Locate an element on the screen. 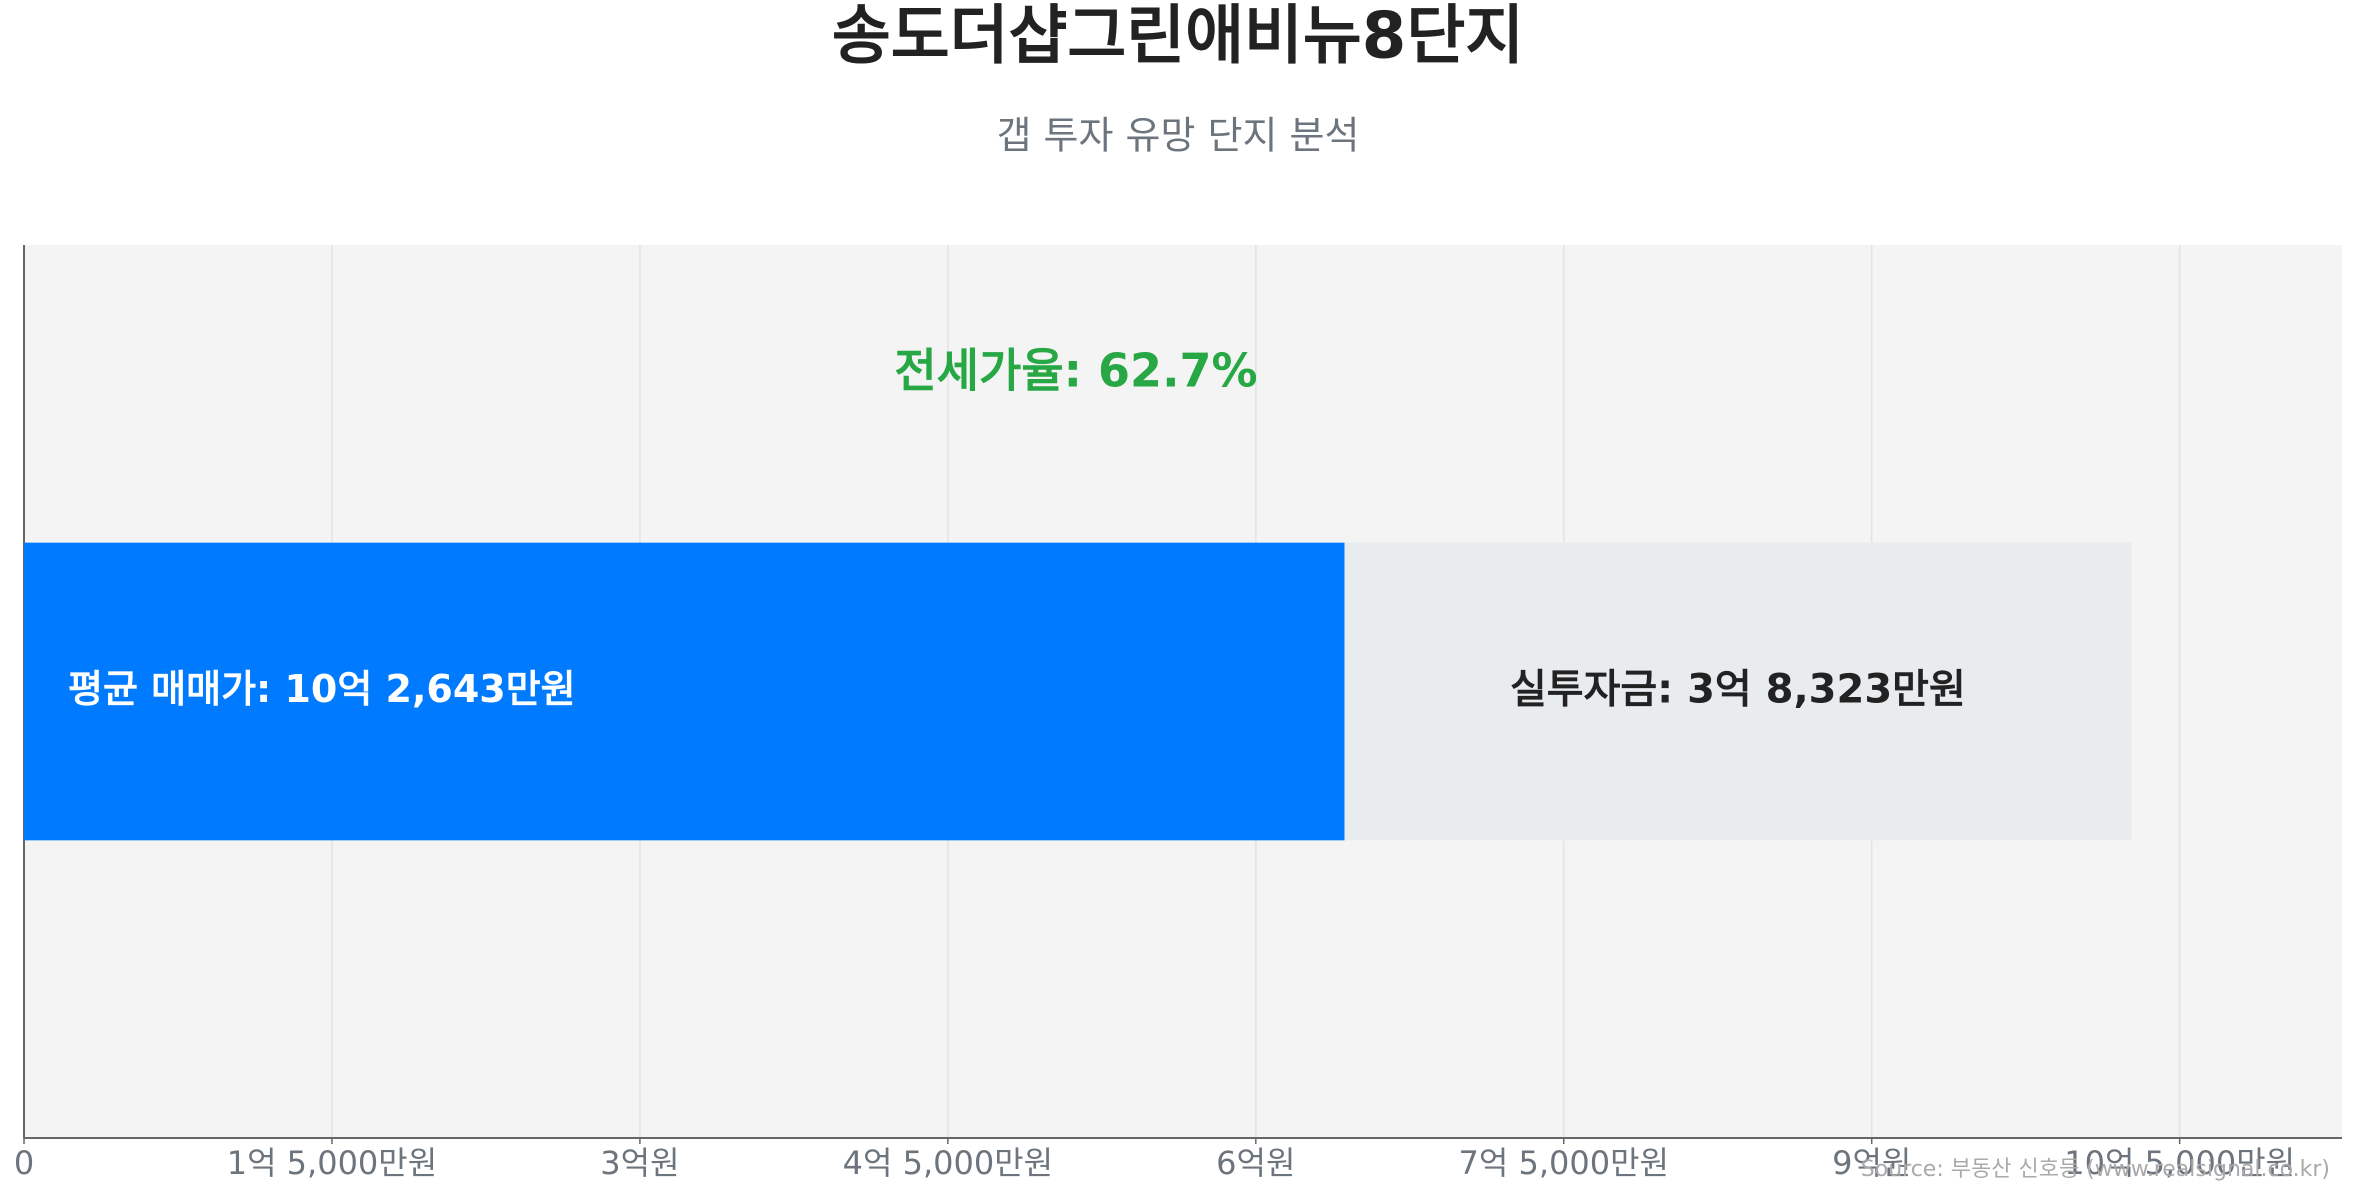 The image size is (2357, 1200). x-tick-label: 0 is located at coordinates (24, 1163).